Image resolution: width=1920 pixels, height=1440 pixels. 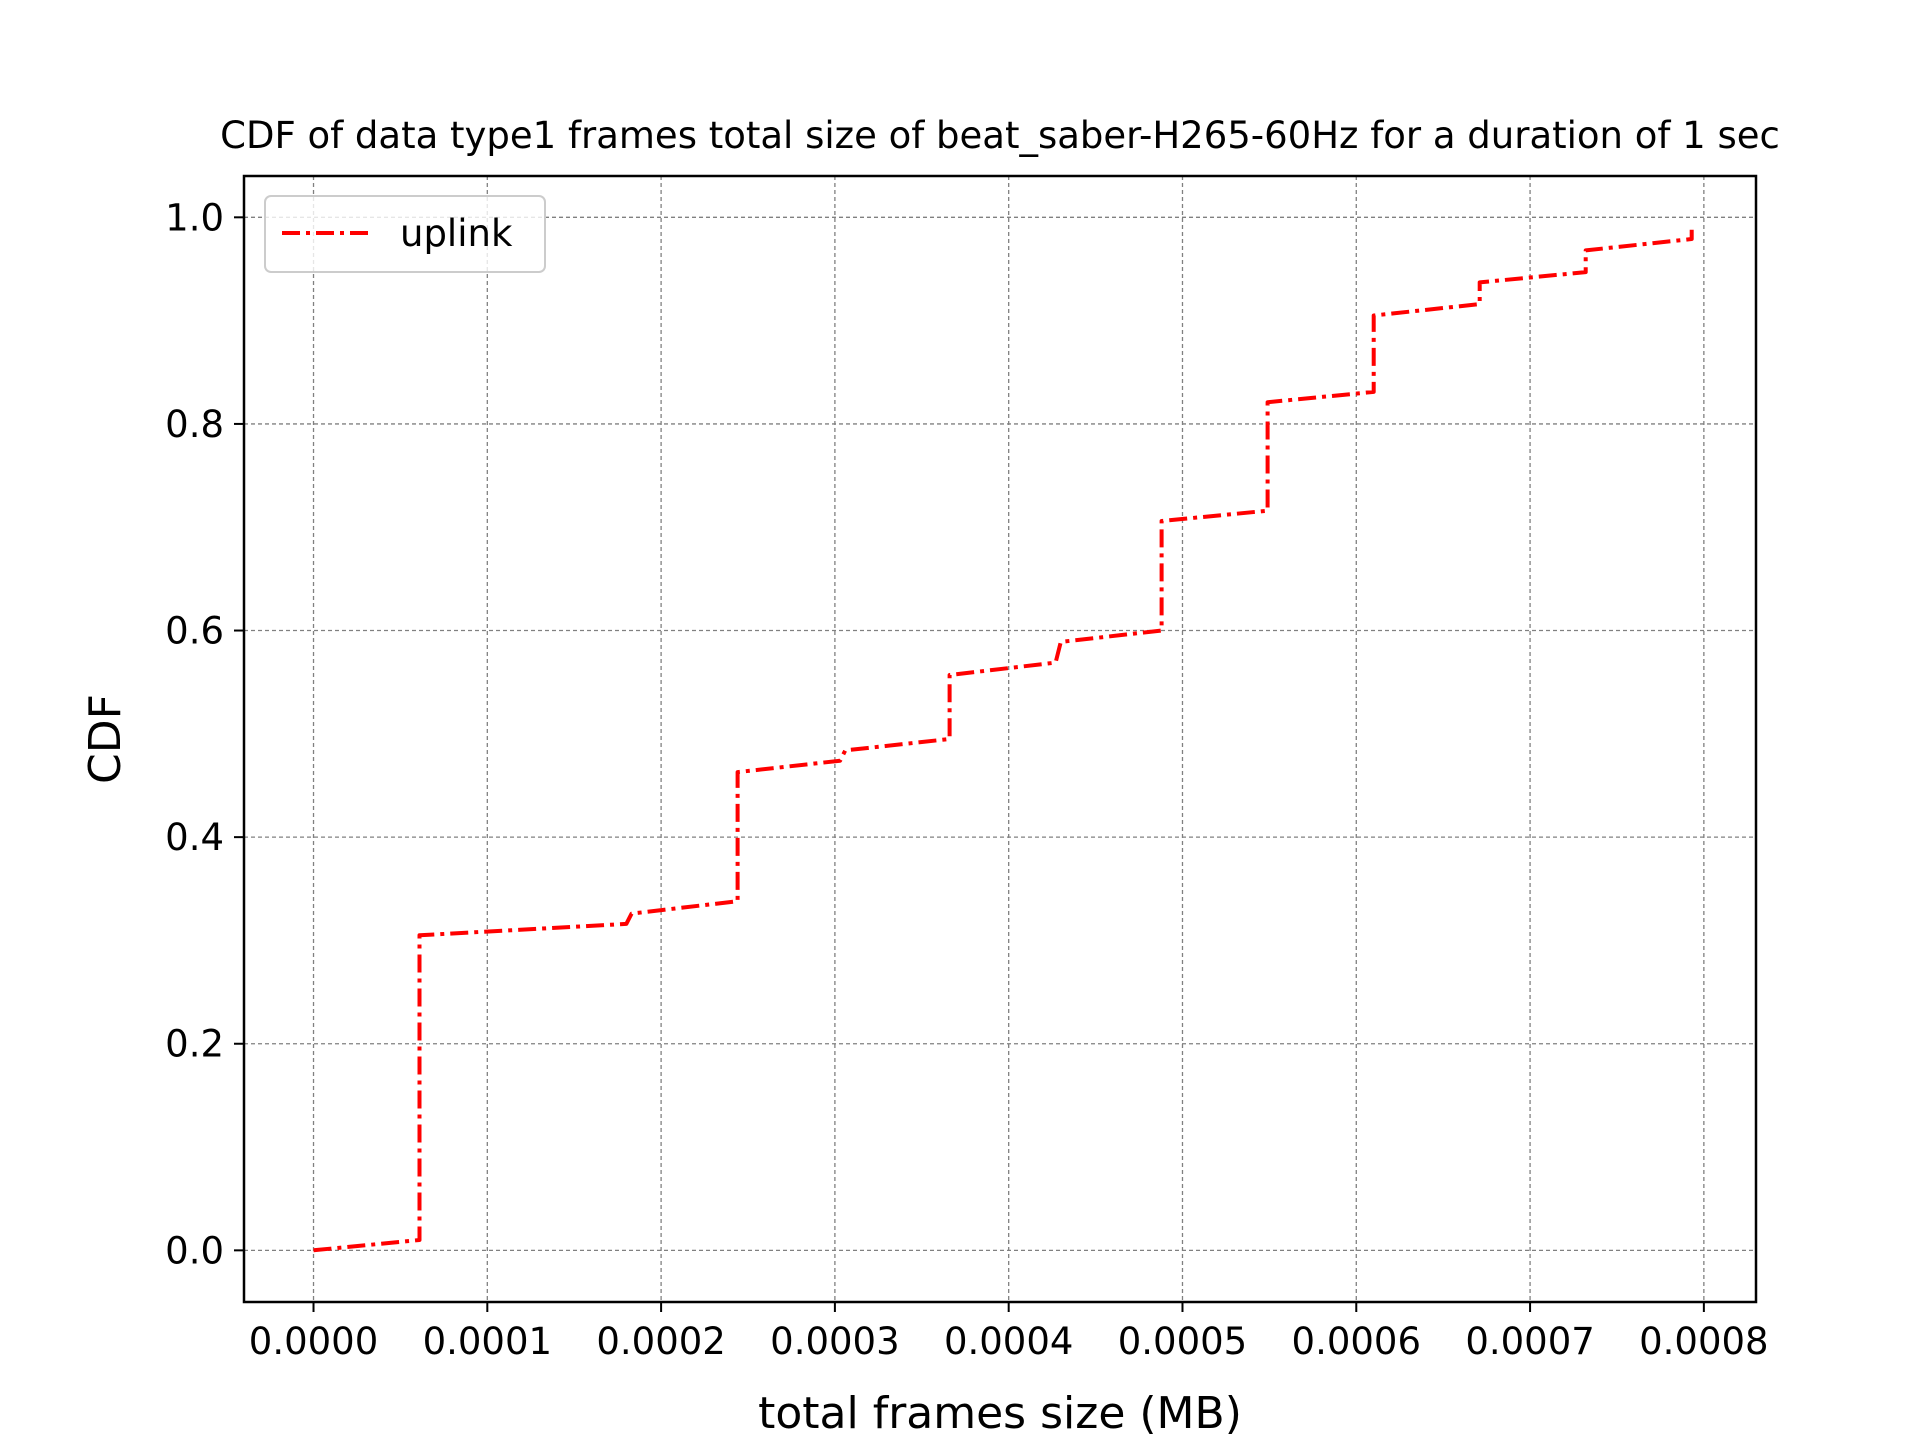 What do you see at coordinates (194, 424) in the screenshot?
I see `y-tick-label: 0.8` at bounding box center [194, 424].